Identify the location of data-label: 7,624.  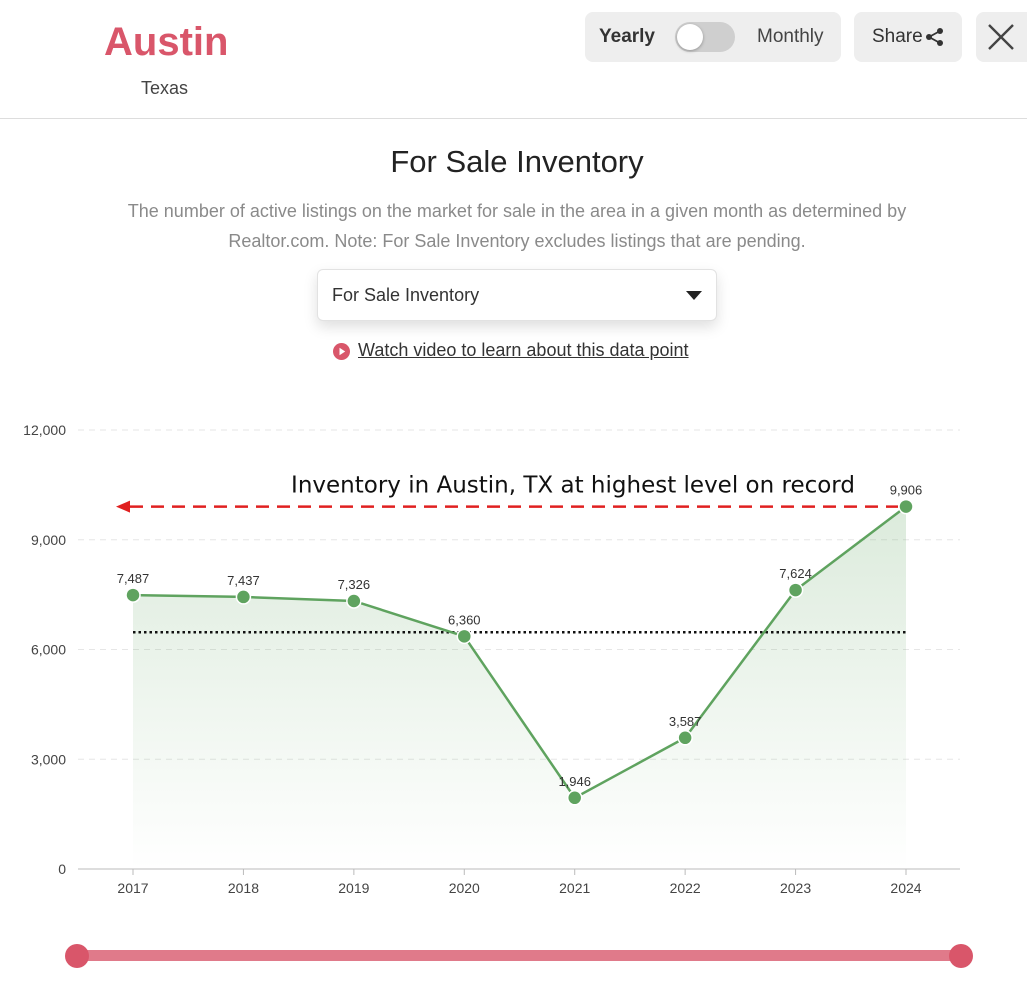
(795, 573).